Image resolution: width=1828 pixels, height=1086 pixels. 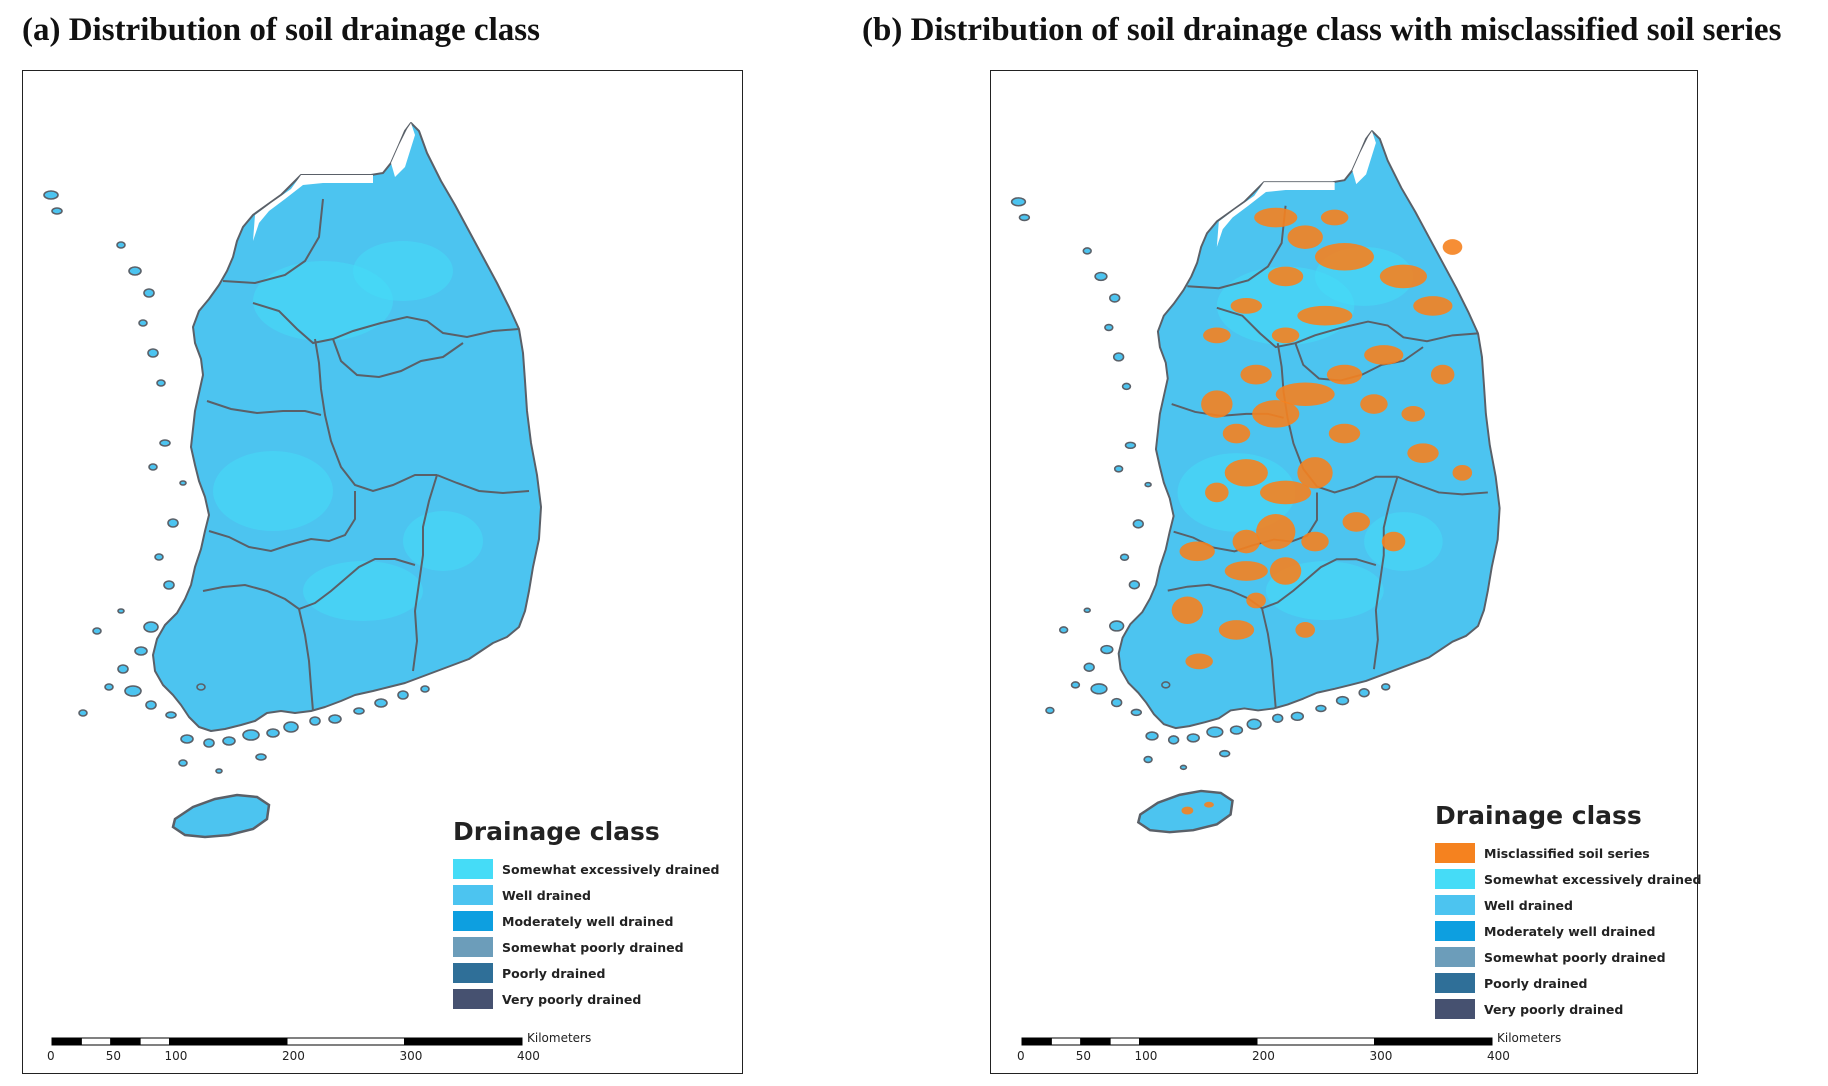 I want to click on jeju-island, so click(x=221, y=816).